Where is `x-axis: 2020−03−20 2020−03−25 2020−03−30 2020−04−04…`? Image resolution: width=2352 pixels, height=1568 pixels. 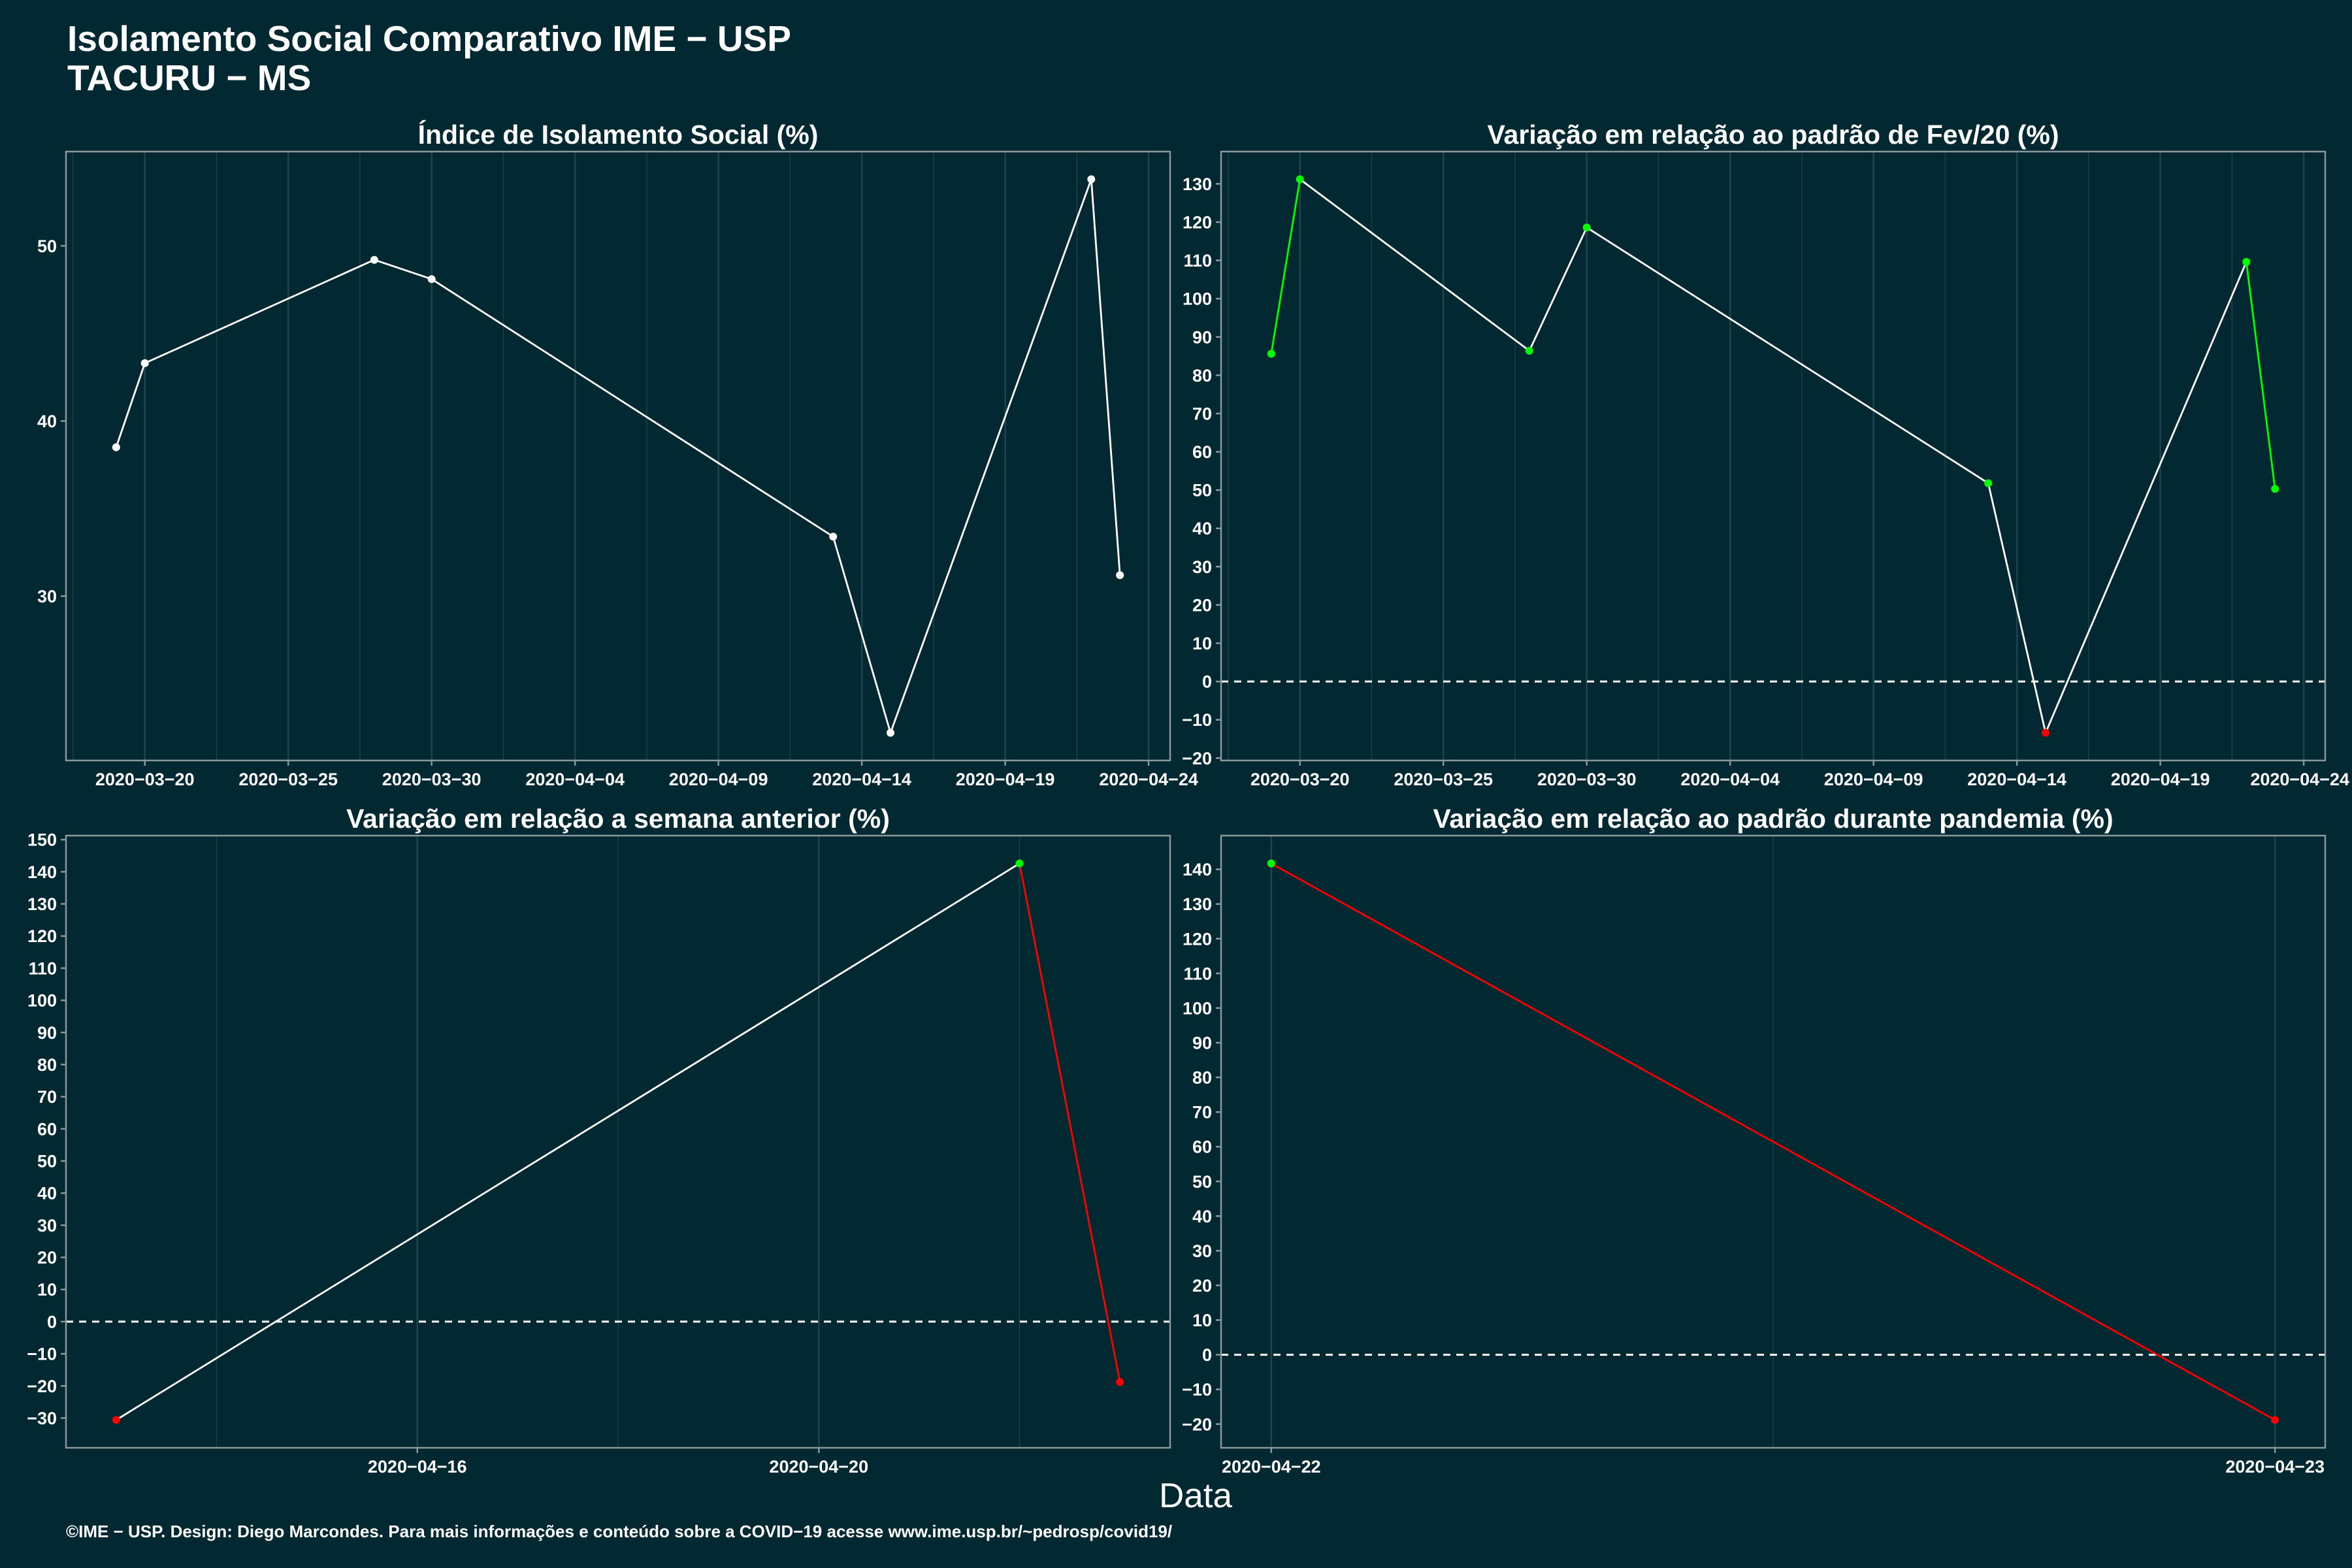 x-axis: 2020−03−20 2020−03−25 2020−03−30 2020−04−04… is located at coordinates (1799, 774).